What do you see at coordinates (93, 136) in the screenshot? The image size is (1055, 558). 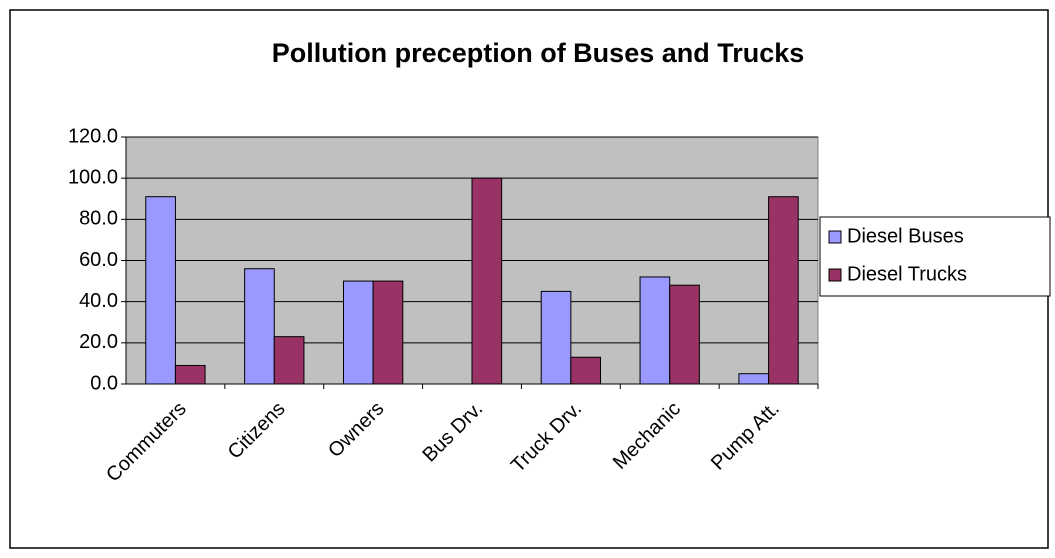 I see `y-tick-label: 120.0` at bounding box center [93, 136].